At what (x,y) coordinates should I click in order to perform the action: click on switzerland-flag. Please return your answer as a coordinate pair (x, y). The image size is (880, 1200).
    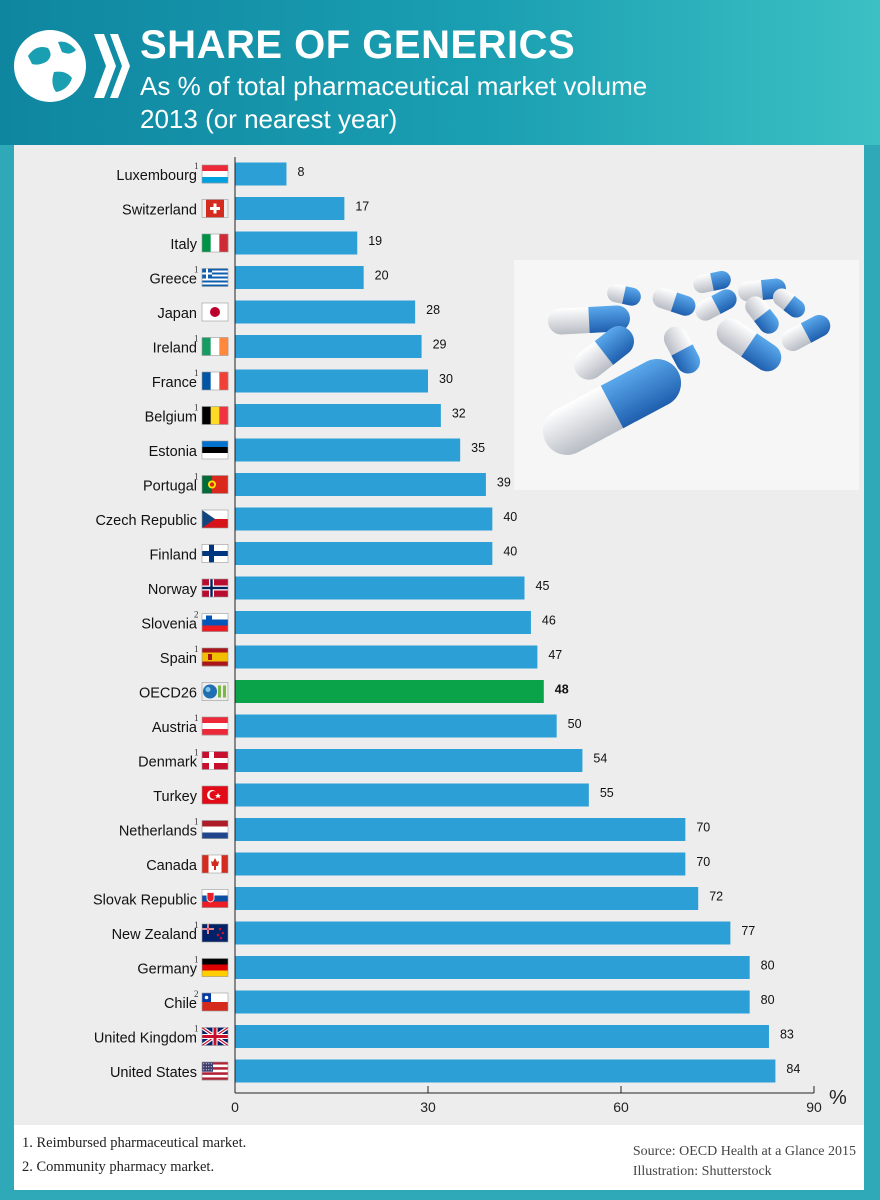
    Looking at the image, I should click on (215, 208).